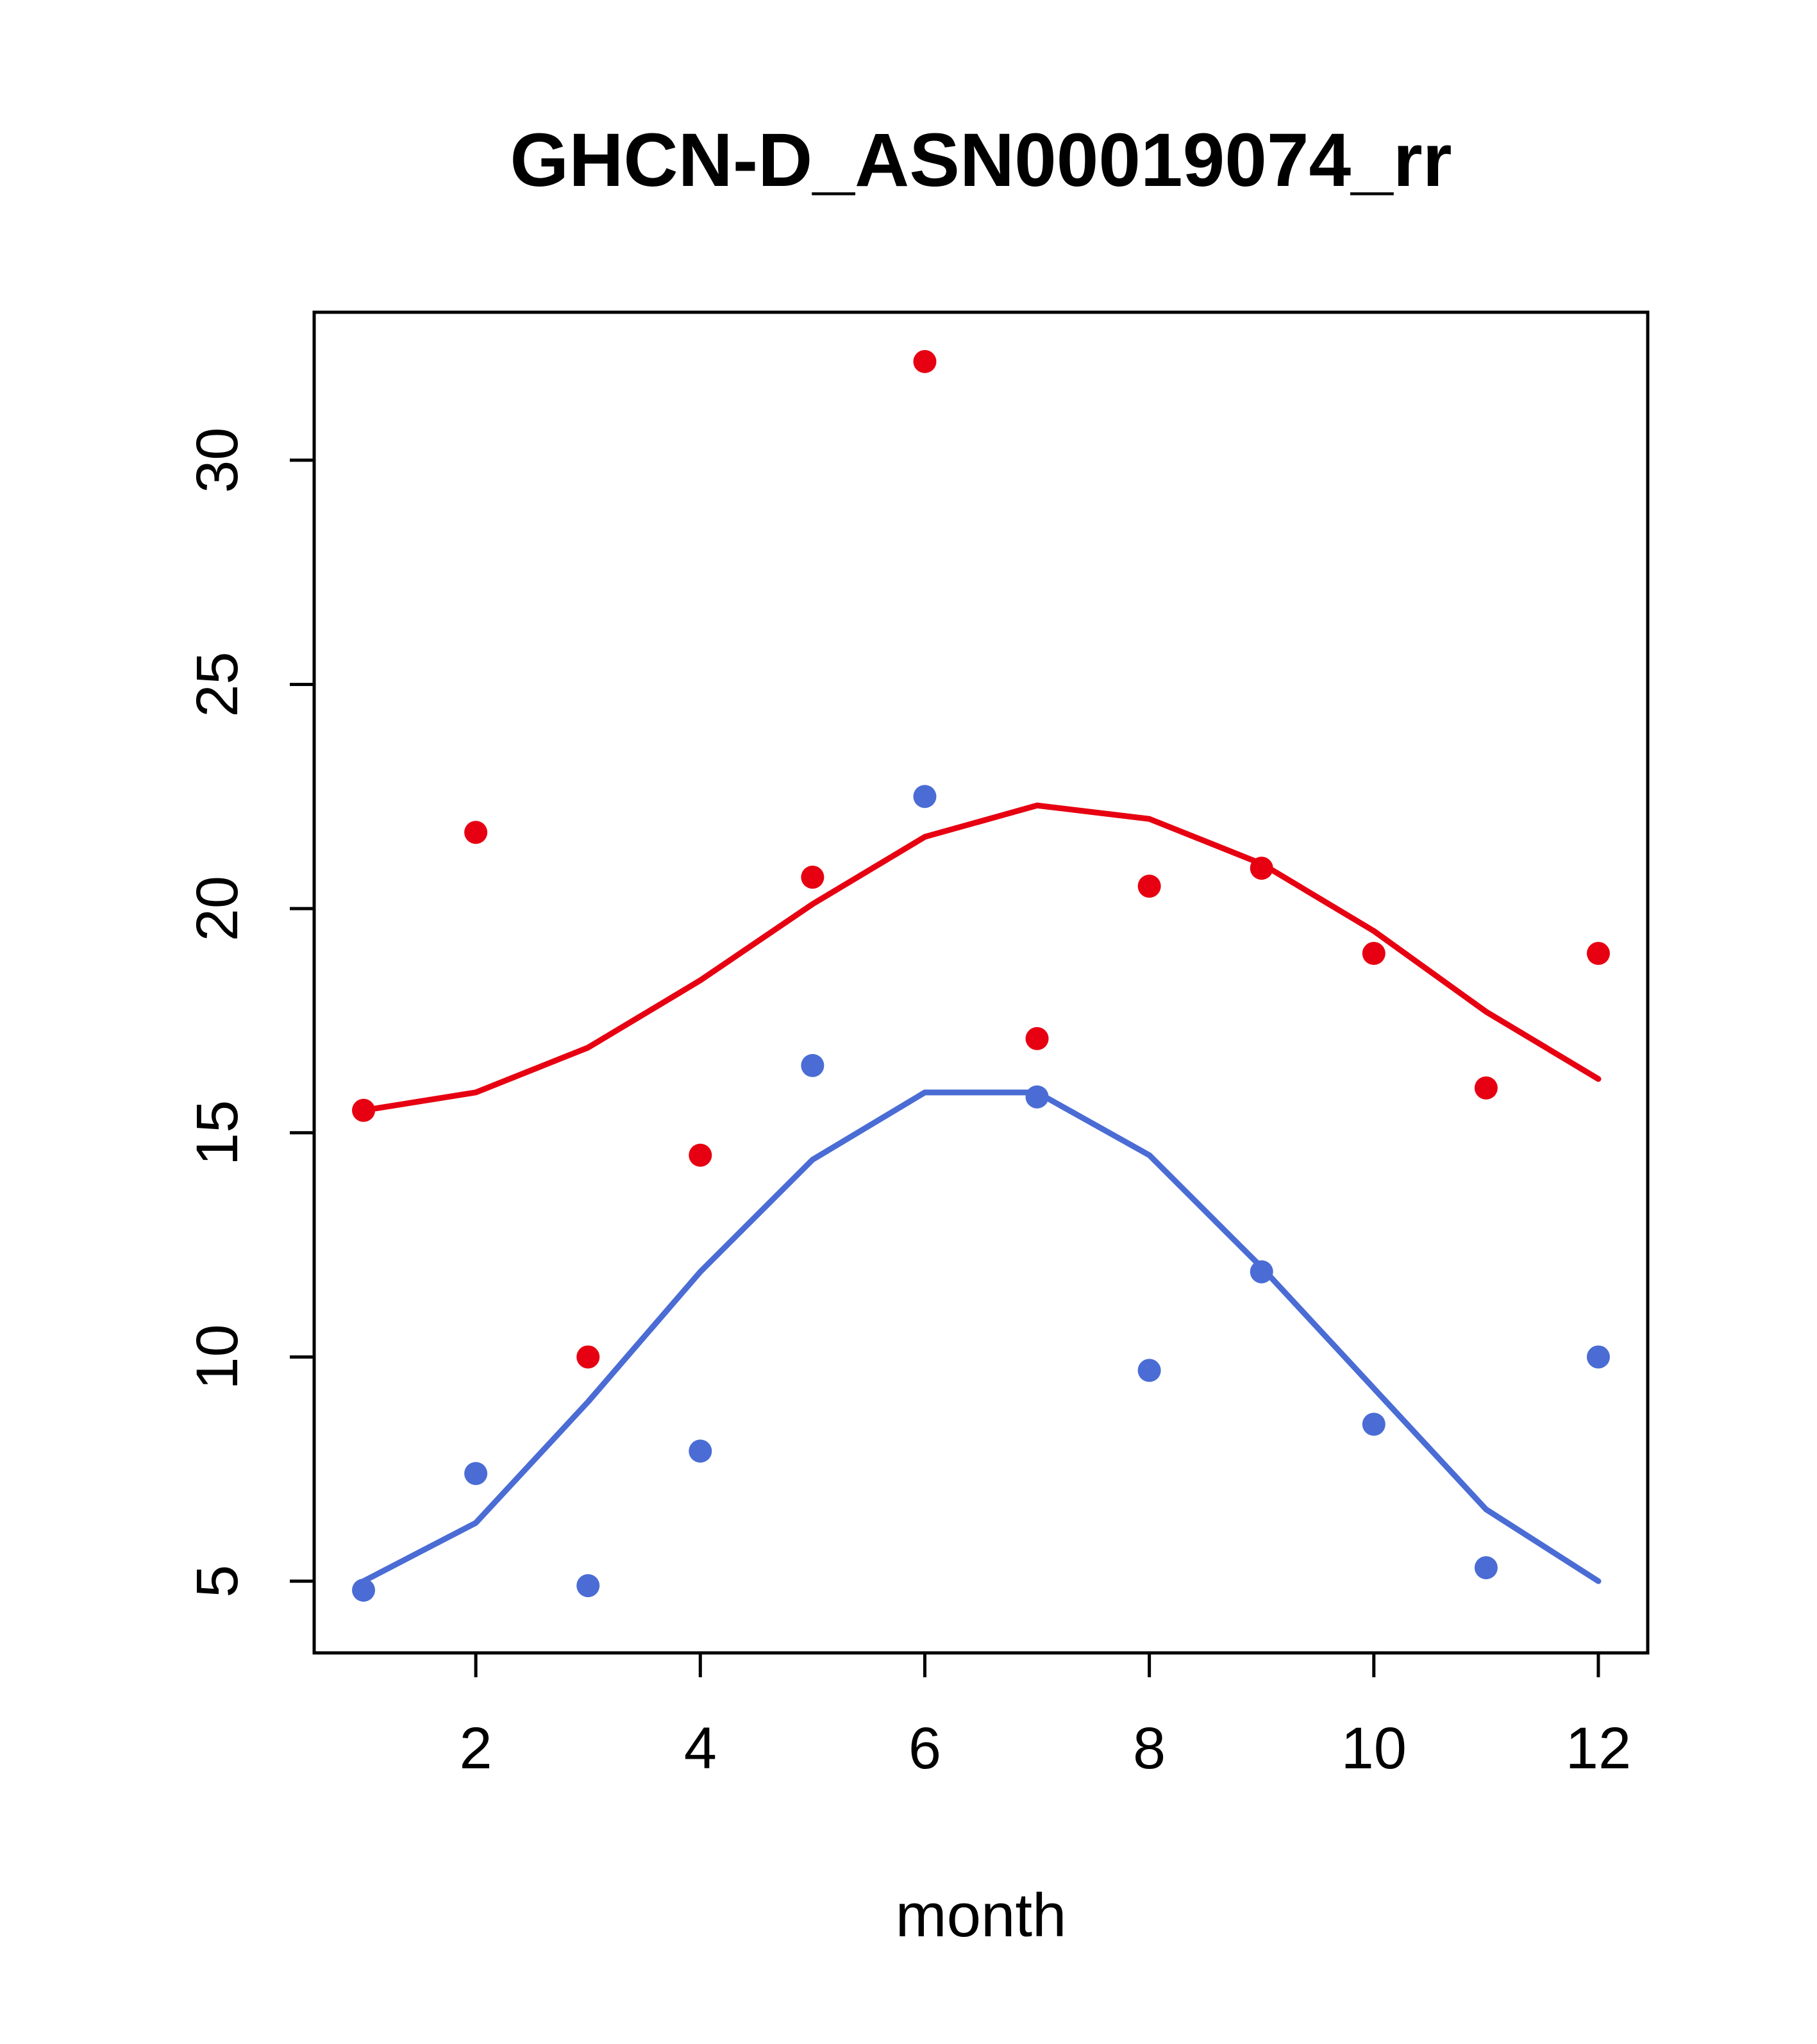 The image size is (1817, 2044). What do you see at coordinates (1149, 1748) in the screenshot?
I see `x-tick-label: 8` at bounding box center [1149, 1748].